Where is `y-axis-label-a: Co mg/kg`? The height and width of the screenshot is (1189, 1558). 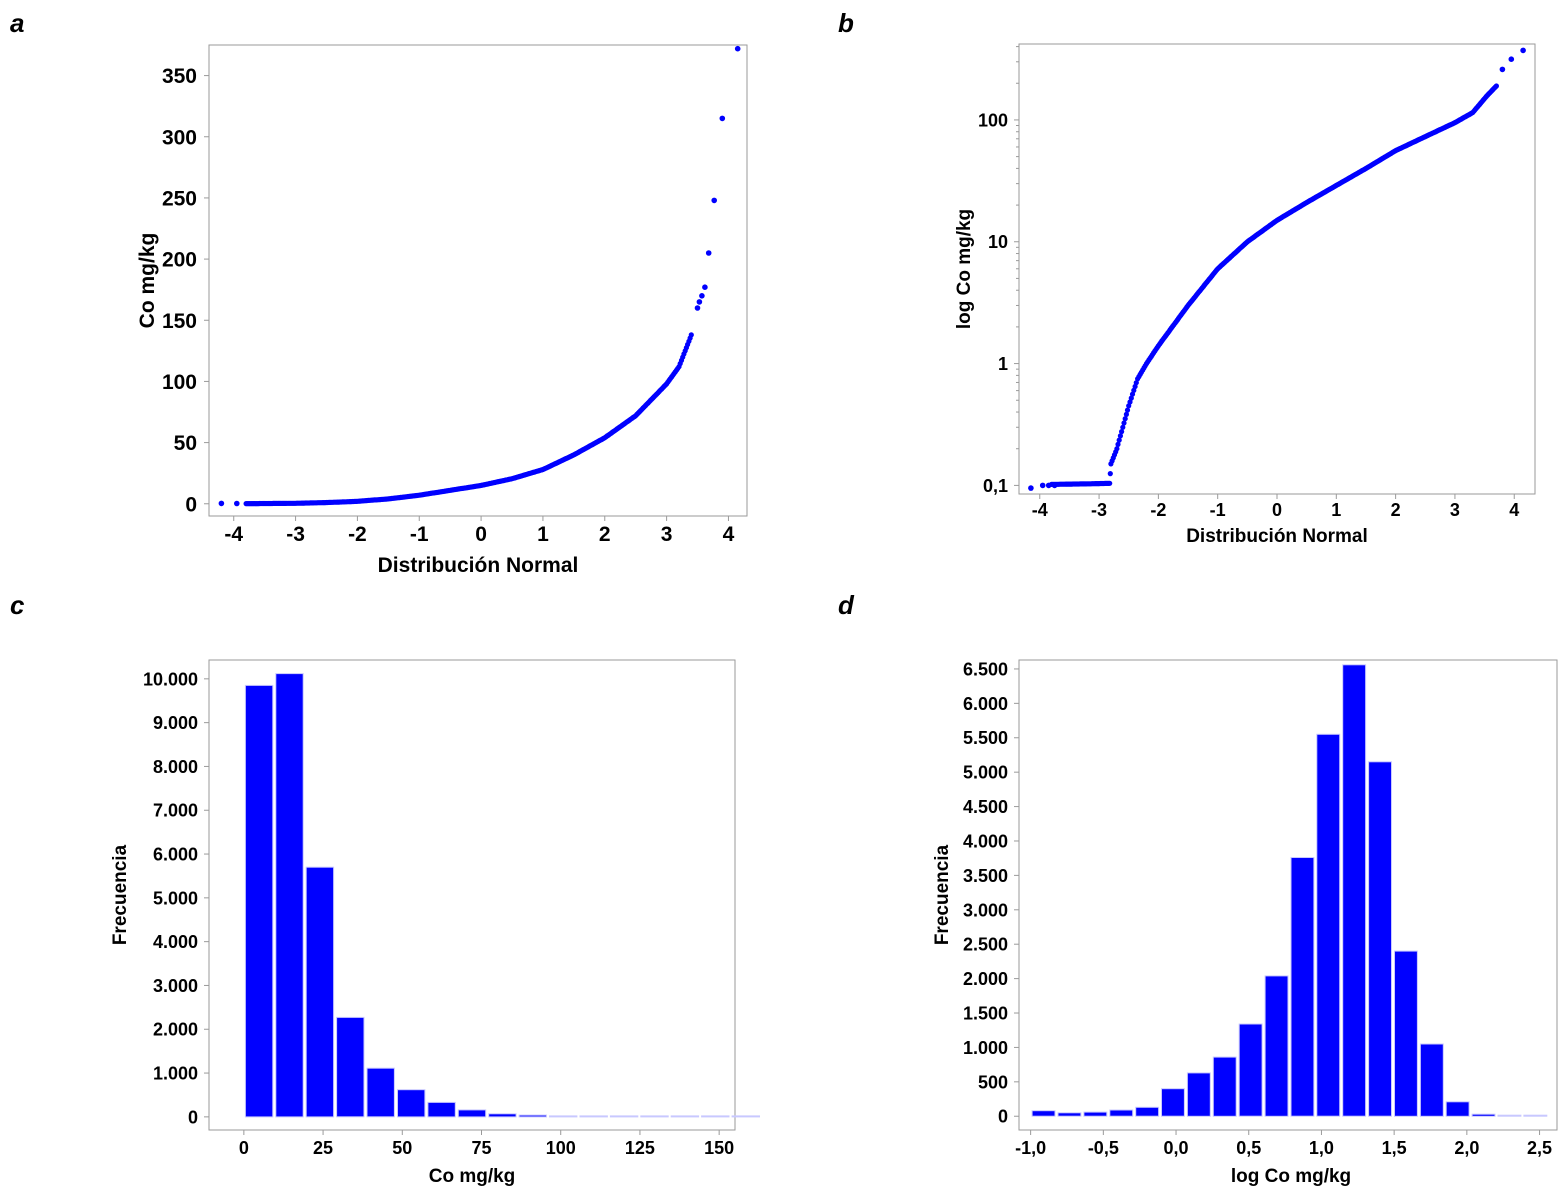
y-axis-label-a: Co mg/kg is located at coordinates (147, 281).